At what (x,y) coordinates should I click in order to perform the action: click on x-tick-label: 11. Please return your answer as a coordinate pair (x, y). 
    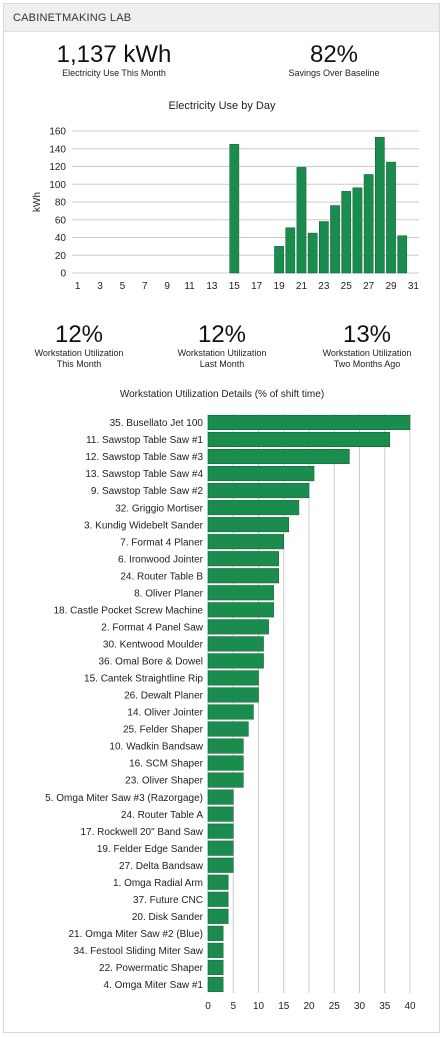
    Looking at the image, I should click on (189, 286).